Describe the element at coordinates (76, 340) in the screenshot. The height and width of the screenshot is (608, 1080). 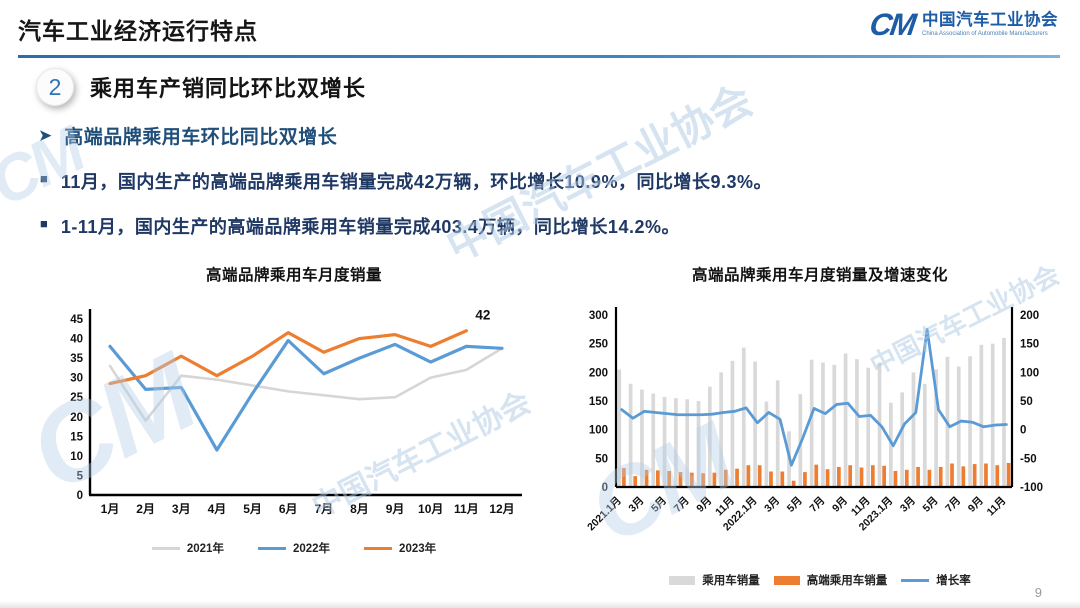
I see `svg-text: 40` at that location.